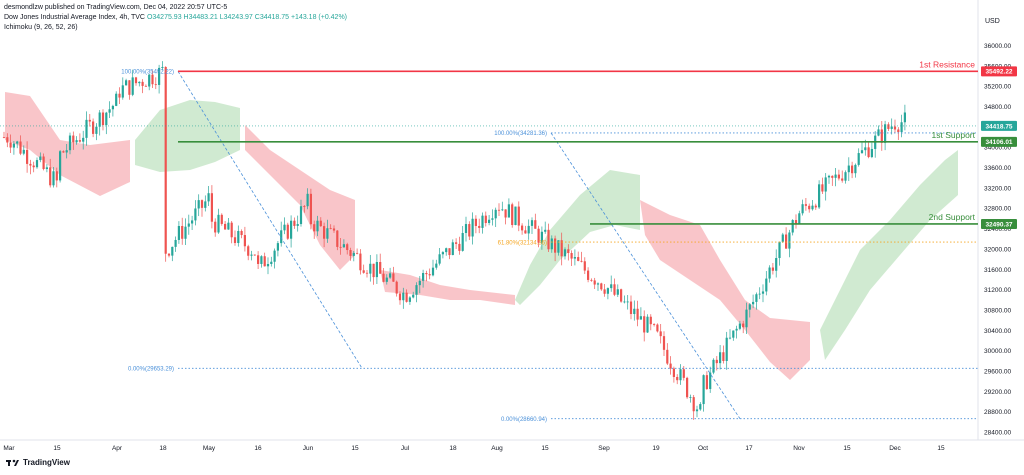  I want to click on y-tick-label: 35200.00, so click(997, 87).